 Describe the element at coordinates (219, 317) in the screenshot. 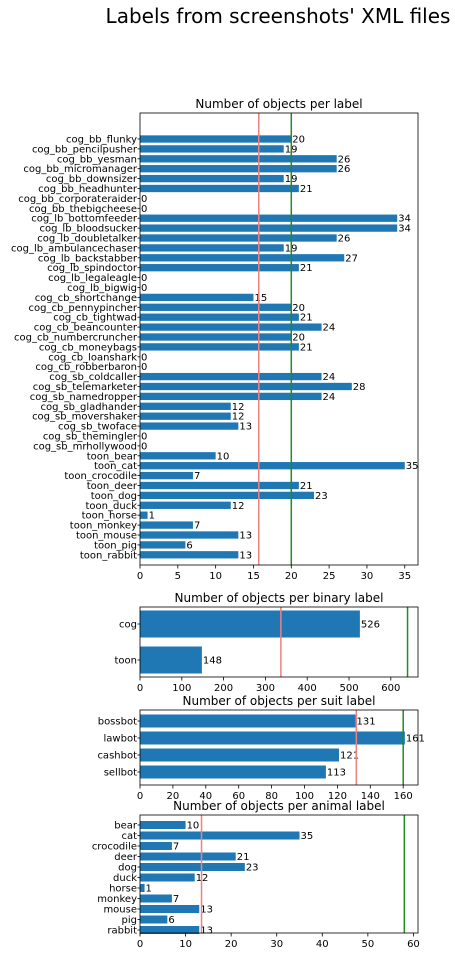

I see `bar-cog_cb_tightwad` at that location.